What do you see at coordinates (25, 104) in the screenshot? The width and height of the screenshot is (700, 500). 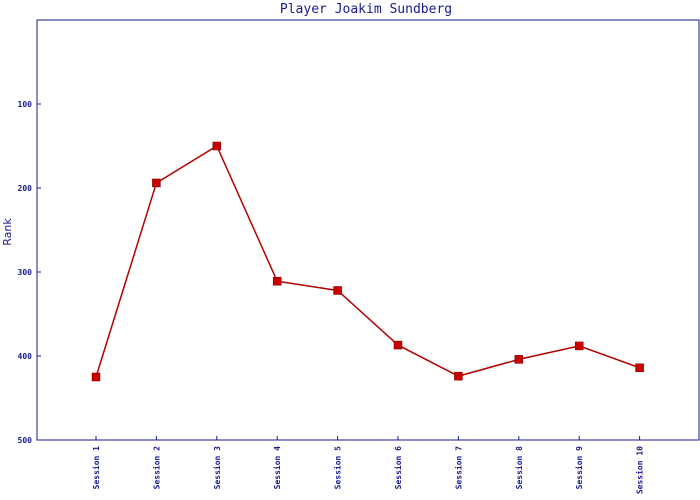 I see `y-tick-label: 100` at bounding box center [25, 104].